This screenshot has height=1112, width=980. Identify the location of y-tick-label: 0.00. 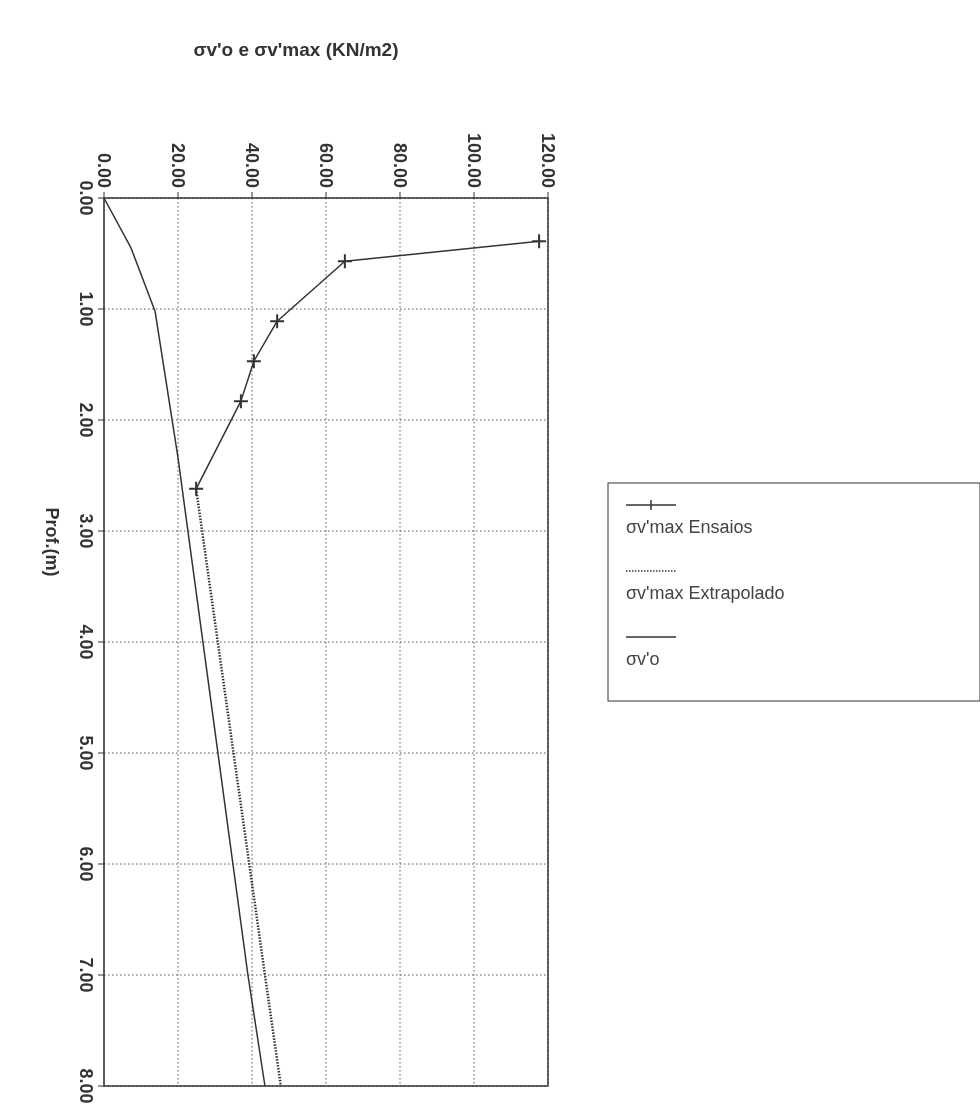
(86, 198).